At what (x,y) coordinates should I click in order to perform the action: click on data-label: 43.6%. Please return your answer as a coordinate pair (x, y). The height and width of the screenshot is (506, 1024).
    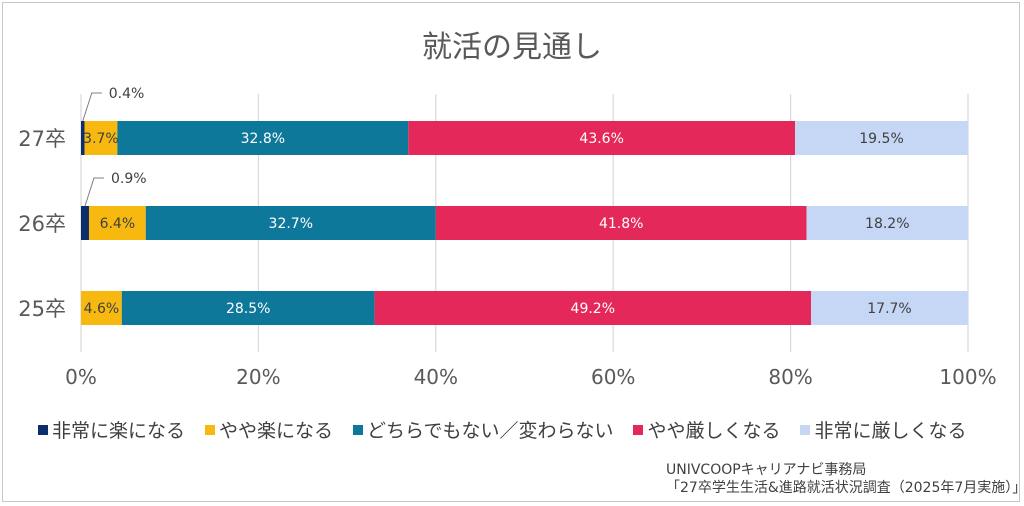
    Looking at the image, I should click on (601, 139).